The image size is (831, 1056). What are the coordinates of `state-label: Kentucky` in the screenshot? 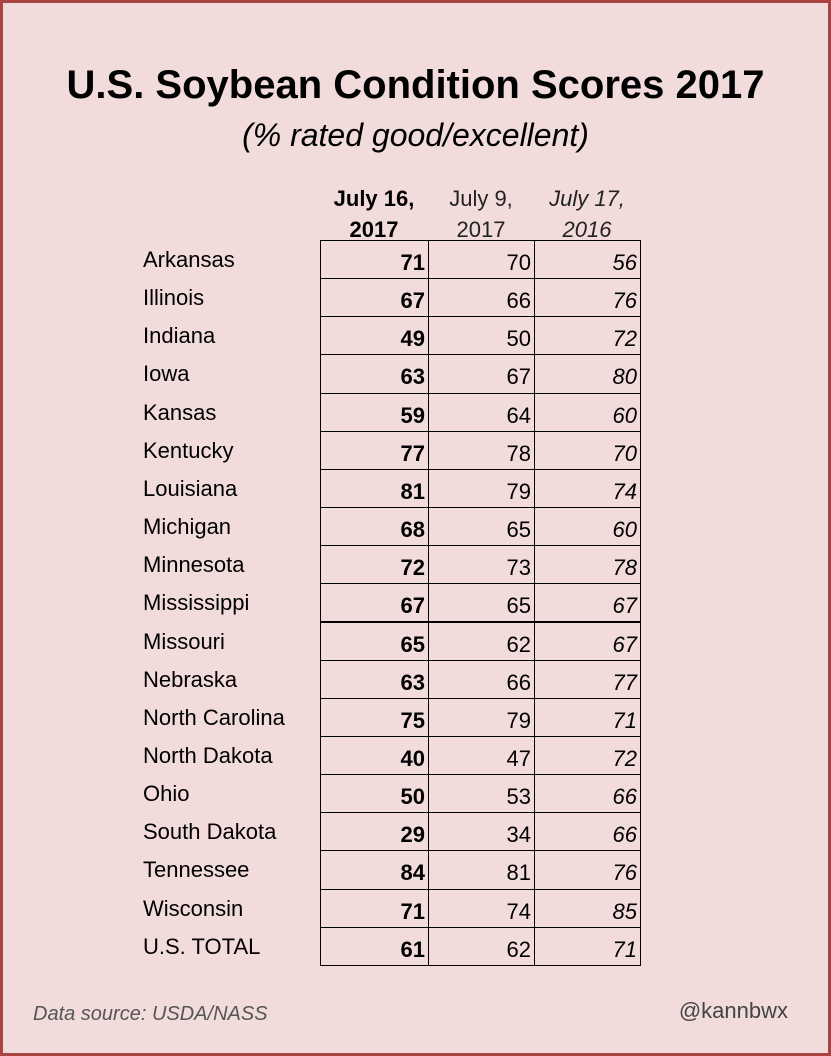 It's located at (188, 450).